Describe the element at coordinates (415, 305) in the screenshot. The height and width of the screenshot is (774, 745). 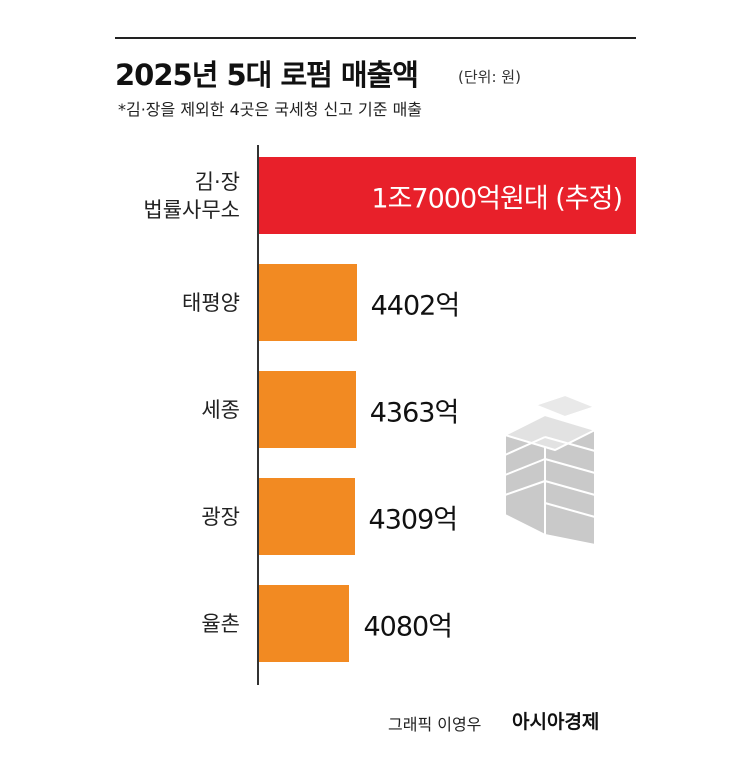
I see `value-label: 4402억` at that location.